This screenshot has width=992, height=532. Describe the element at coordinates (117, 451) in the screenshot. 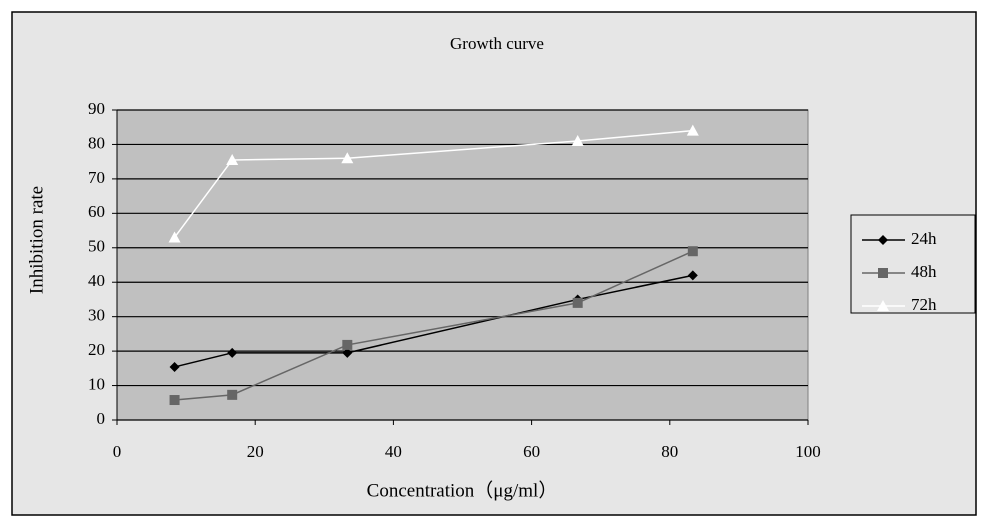

I see `x-tick-label: 0` at that location.